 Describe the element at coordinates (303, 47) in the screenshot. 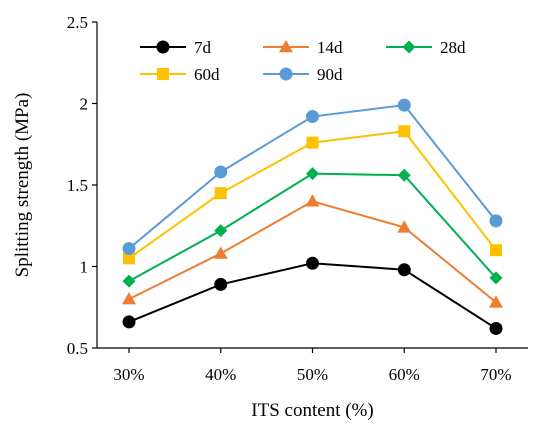

I see `legend-item-14d: 14d` at that location.